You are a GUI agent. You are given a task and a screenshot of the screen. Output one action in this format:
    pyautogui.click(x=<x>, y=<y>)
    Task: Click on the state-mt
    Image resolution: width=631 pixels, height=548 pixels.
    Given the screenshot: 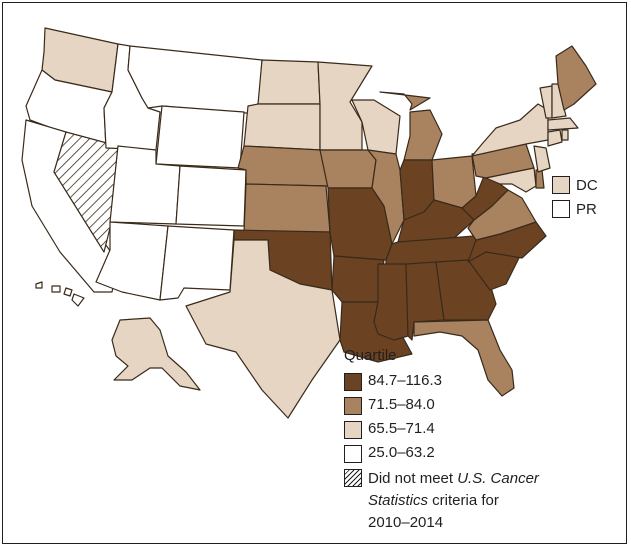 What is the action you would take?
    pyautogui.click(x=195, y=80)
    